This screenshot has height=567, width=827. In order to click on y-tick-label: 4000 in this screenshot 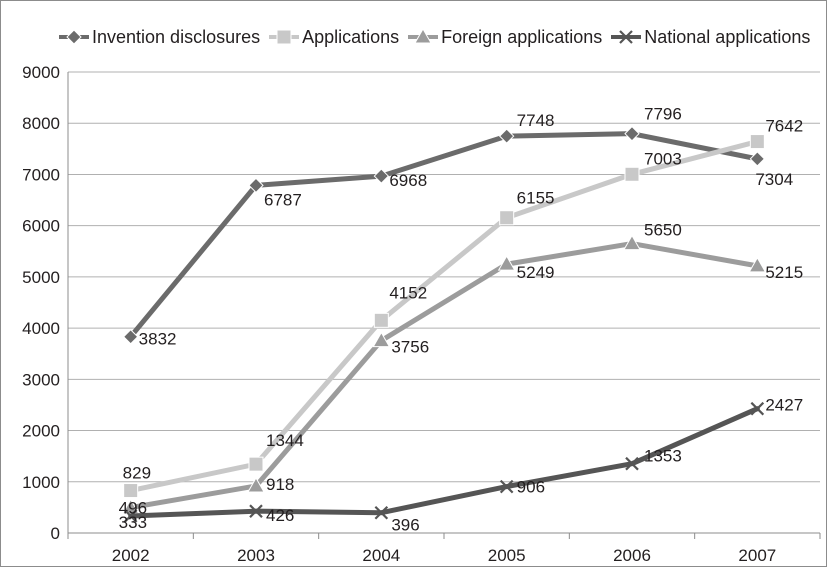, I will do `click(41, 328)`.